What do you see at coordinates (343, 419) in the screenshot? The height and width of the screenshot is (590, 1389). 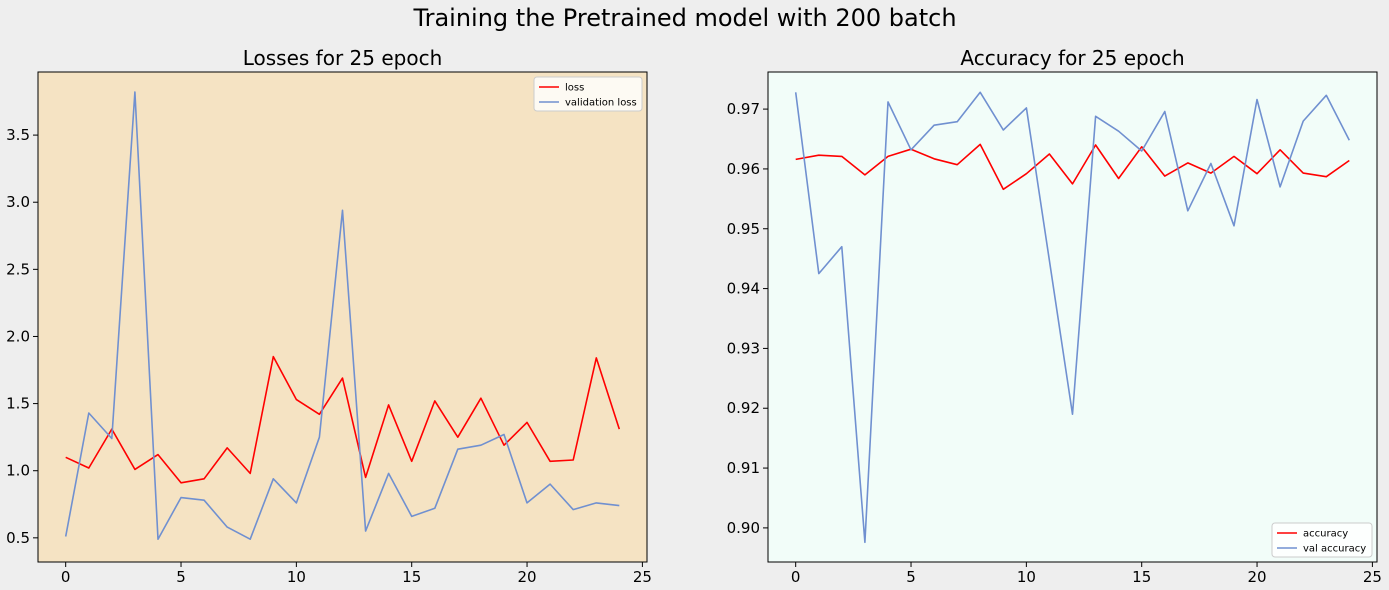 I see `series-line-loss` at bounding box center [343, 419].